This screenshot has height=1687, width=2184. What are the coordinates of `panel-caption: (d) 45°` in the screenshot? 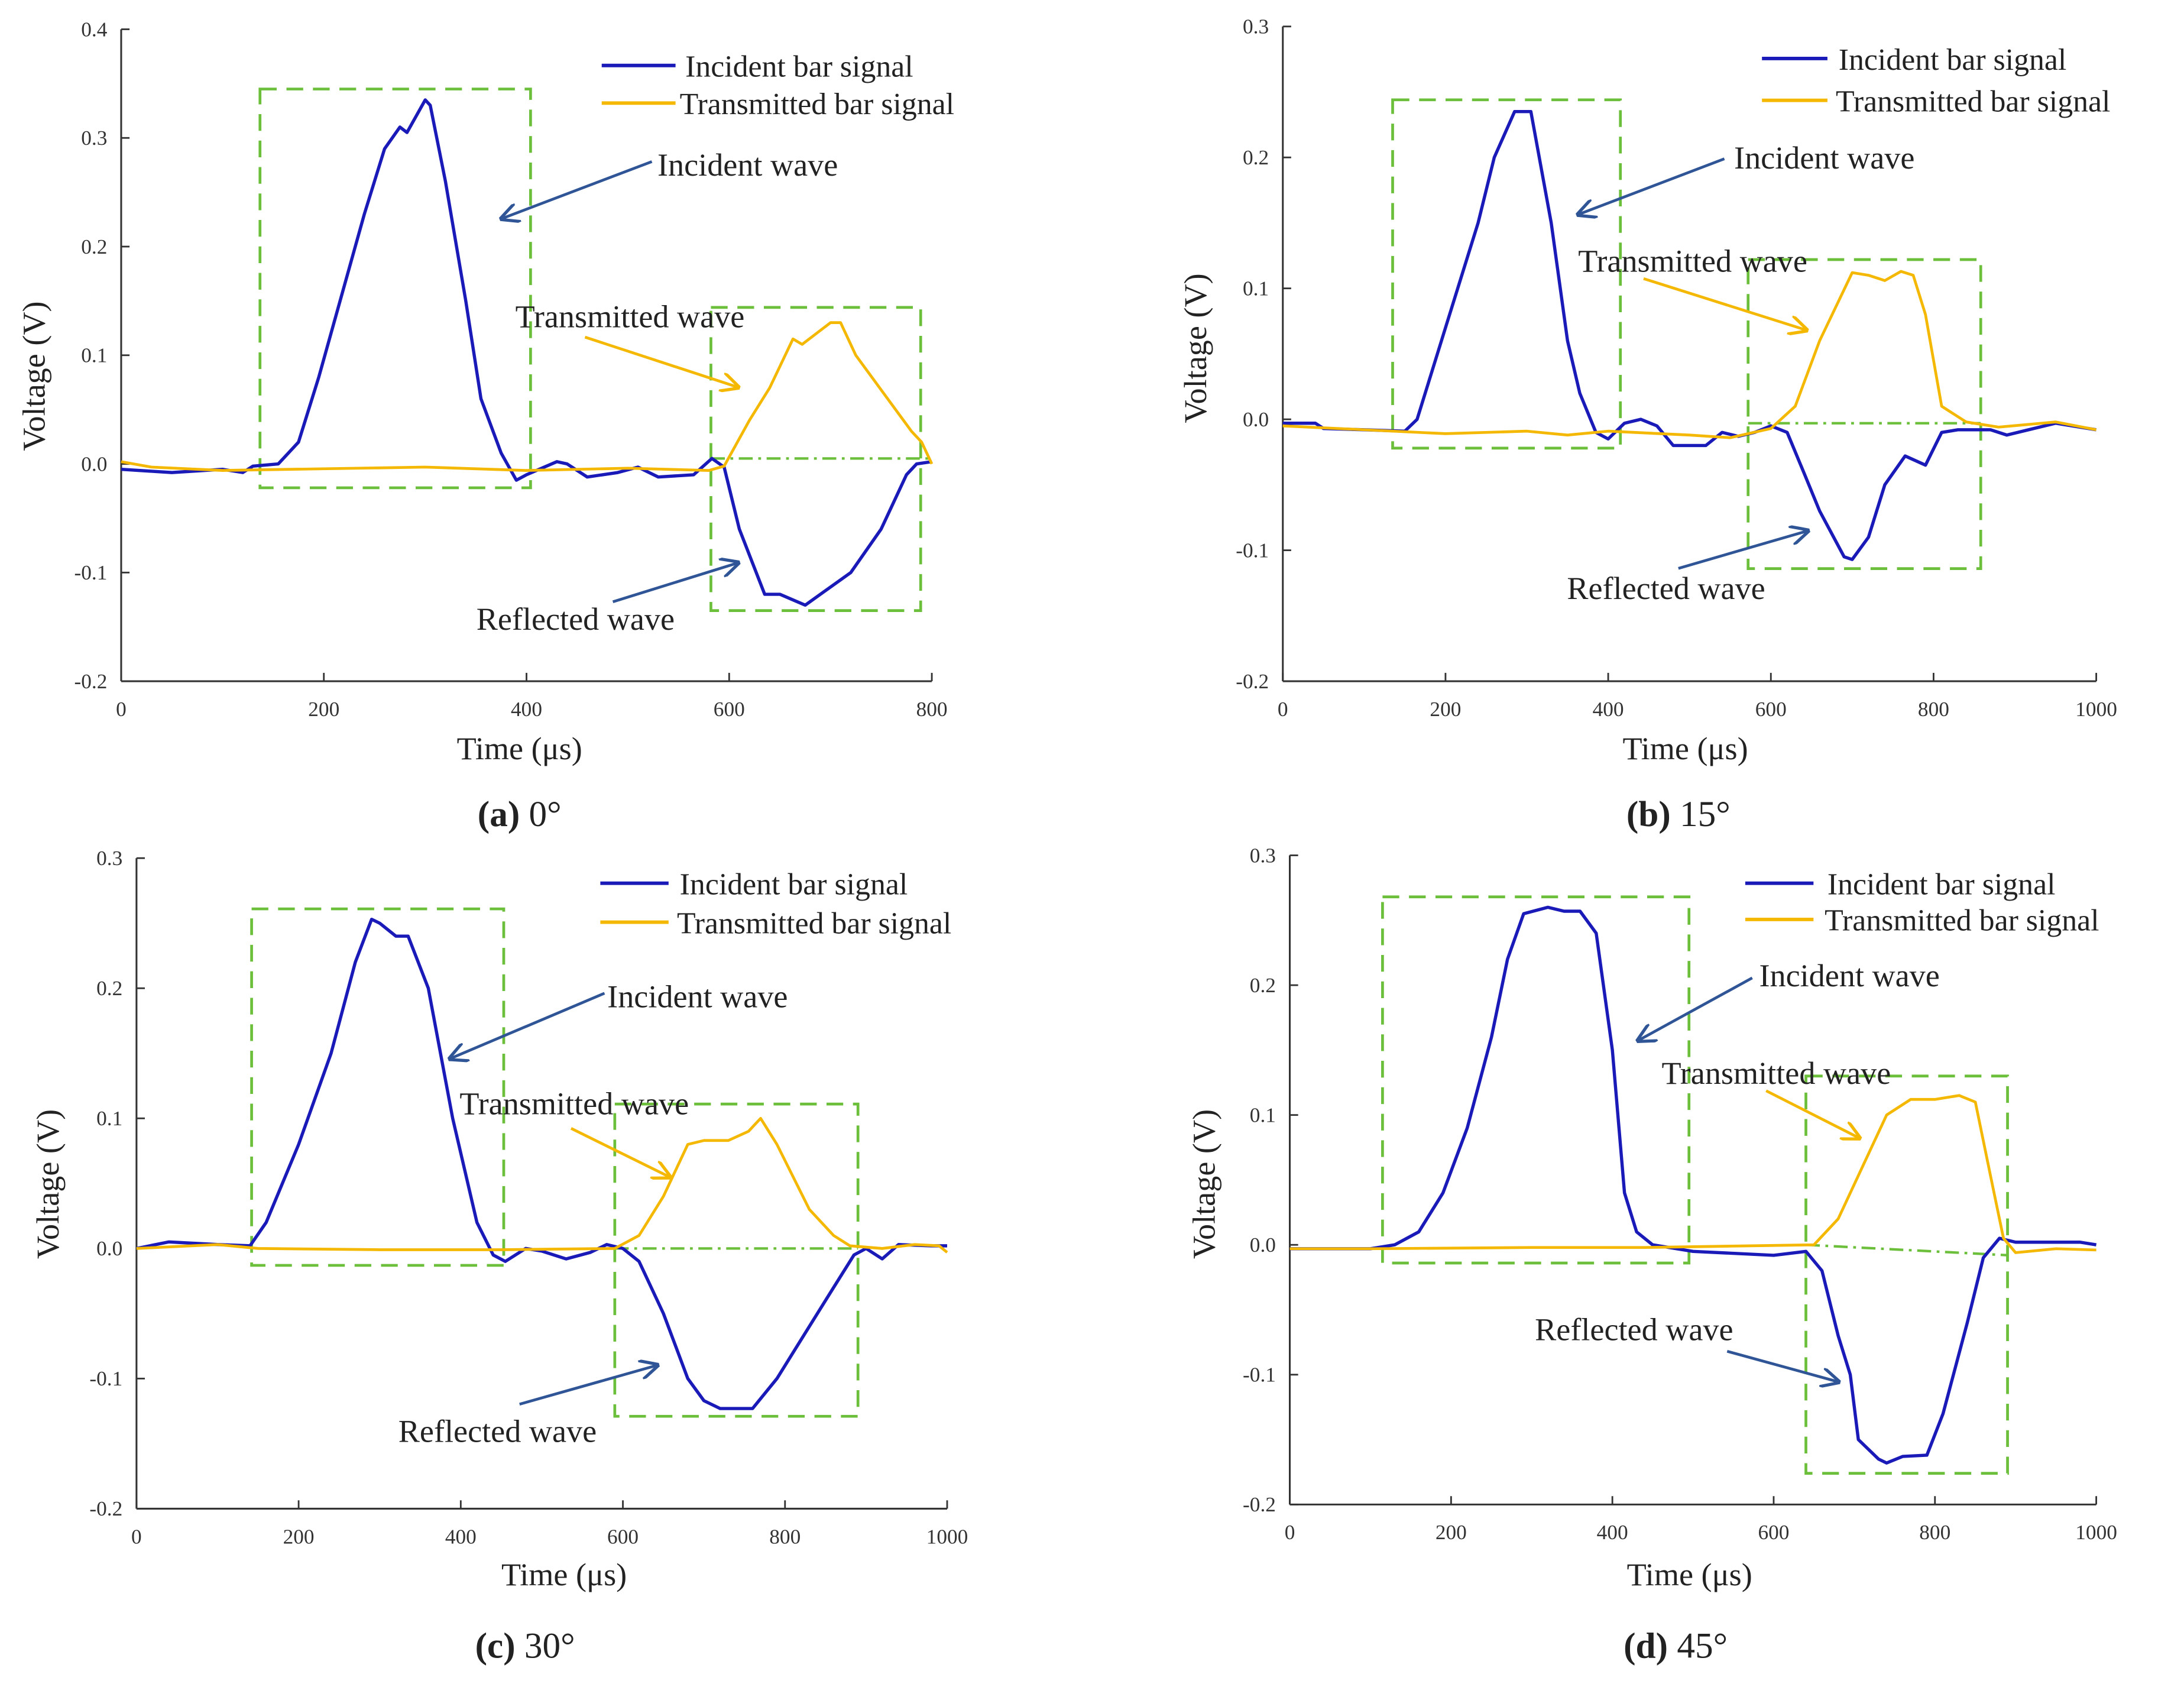 It's located at (1676, 1646).